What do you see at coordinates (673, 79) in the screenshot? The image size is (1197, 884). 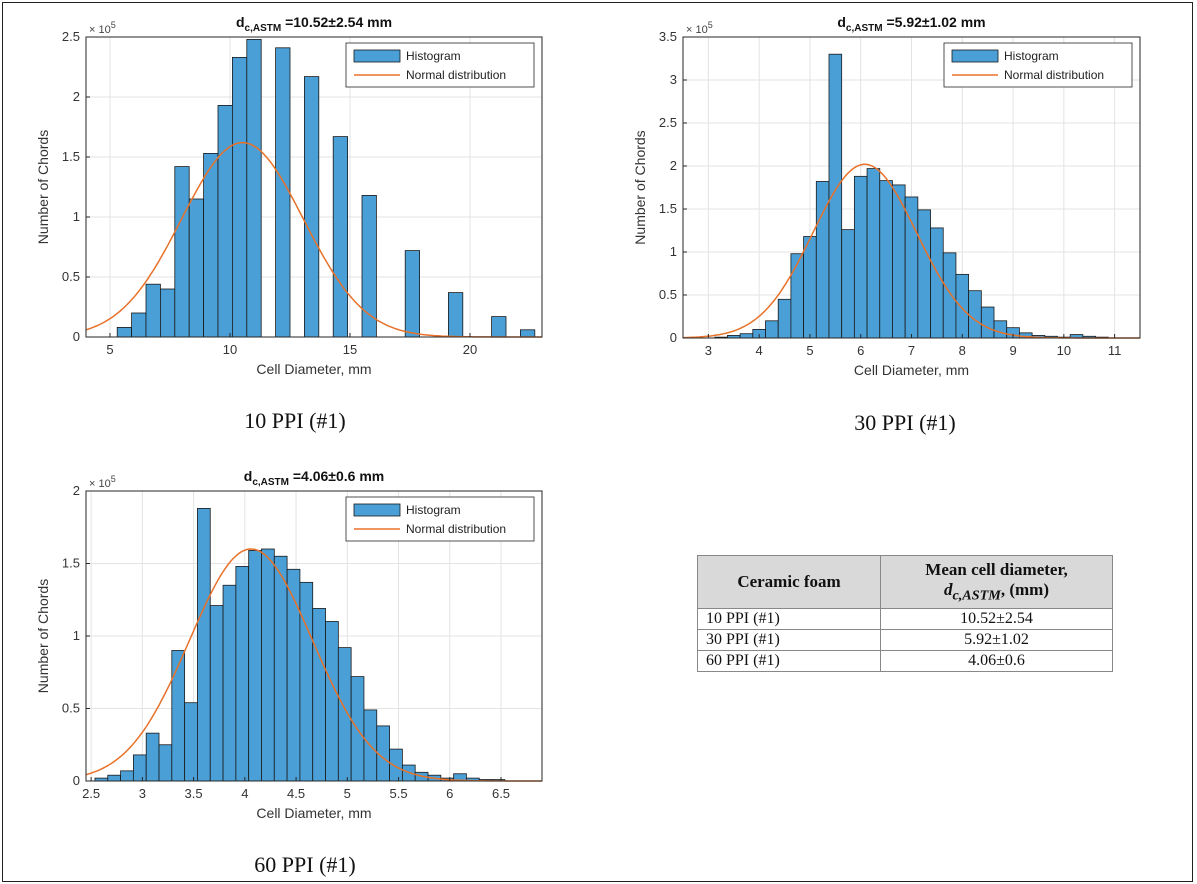 I see `y-tick-label: 3` at bounding box center [673, 79].